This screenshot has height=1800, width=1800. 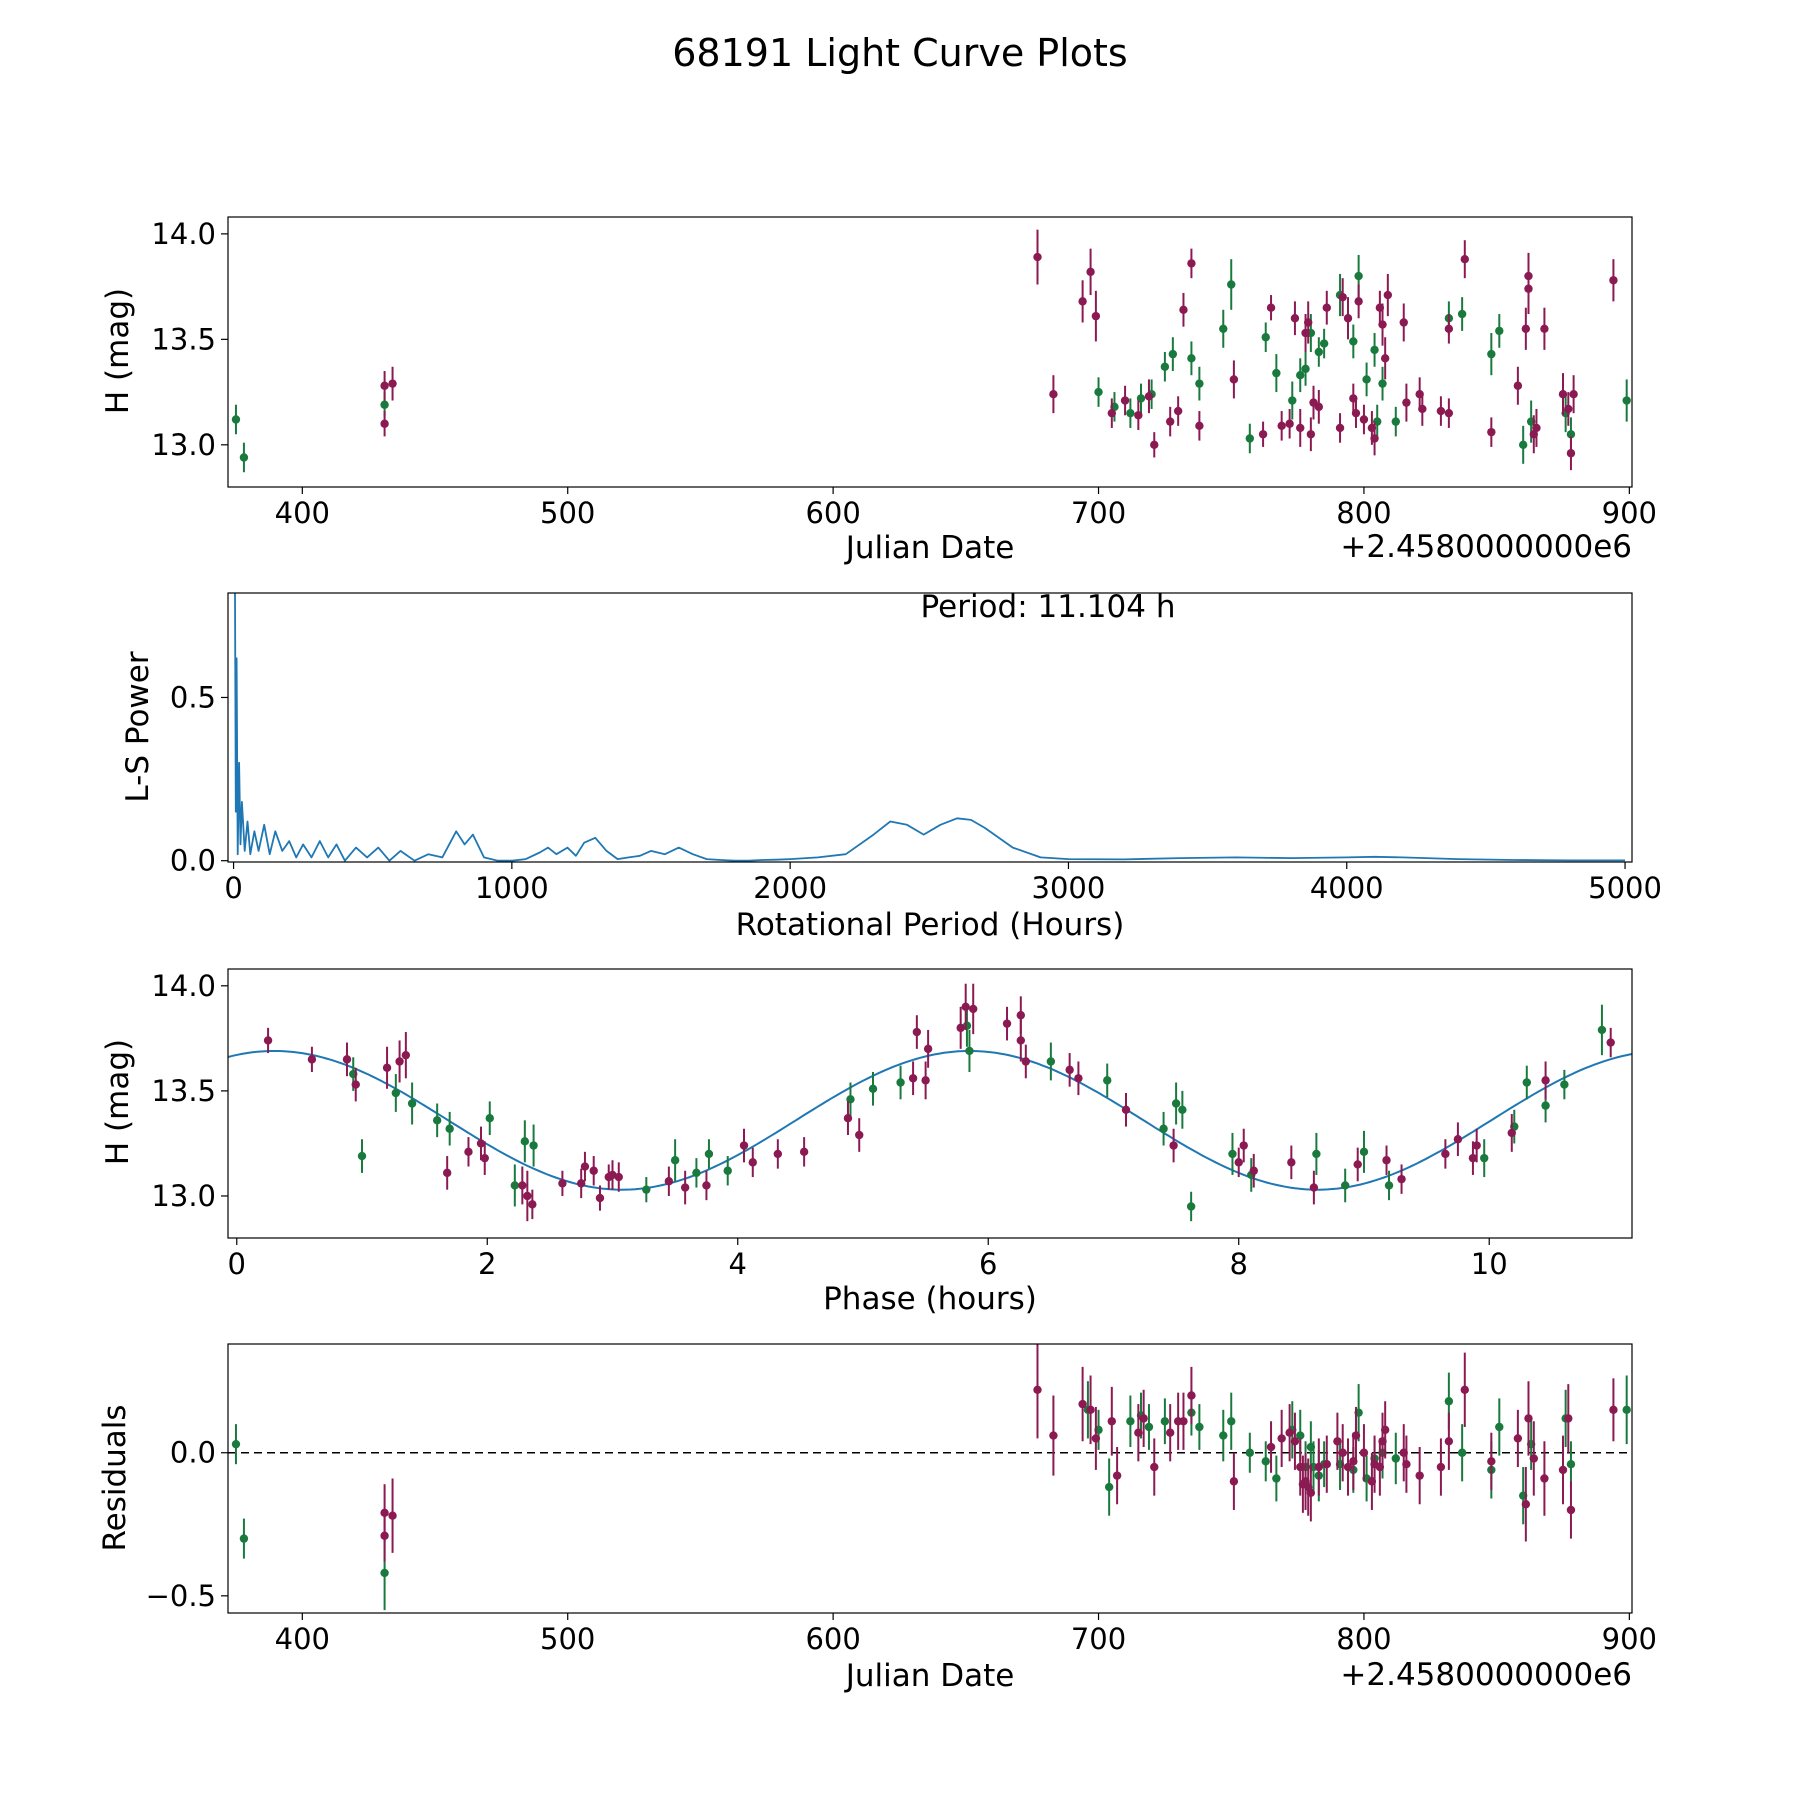 I want to click on residuals-plot-area, so click(x=930, y=1477).